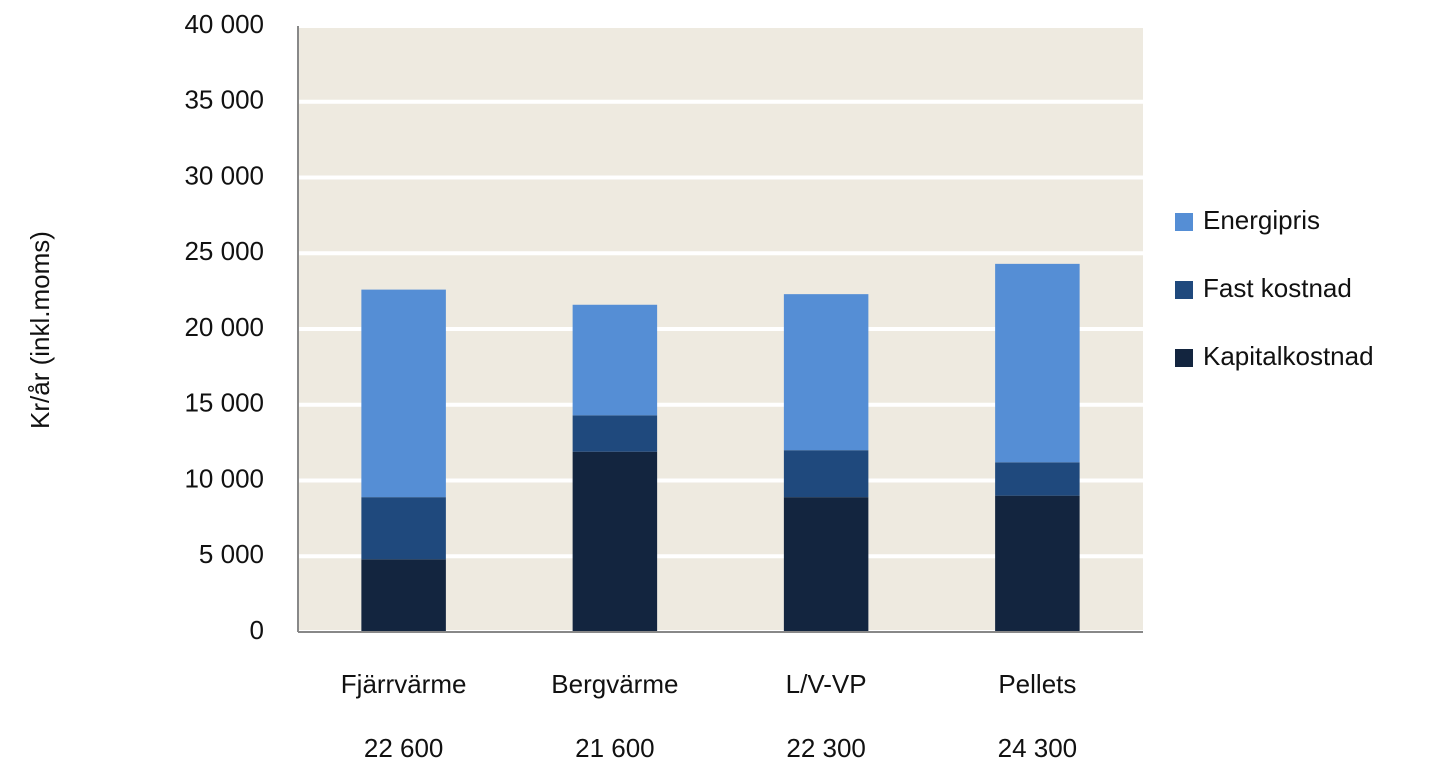 This screenshot has height=768, width=1440. Describe the element at coordinates (224, 251) in the screenshot. I see `y-tick-label: 25 000` at that location.